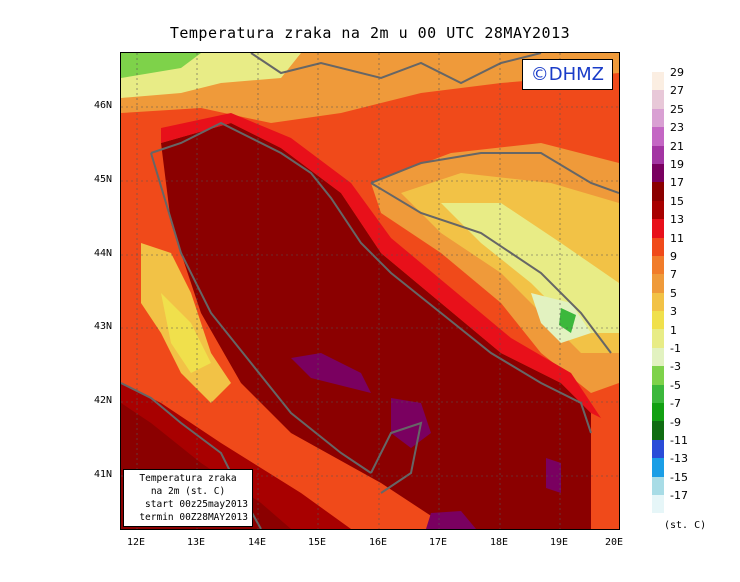  What do you see at coordinates (677, 109) in the screenshot?
I see `legend-label: 25` at bounding box center [677, 109].